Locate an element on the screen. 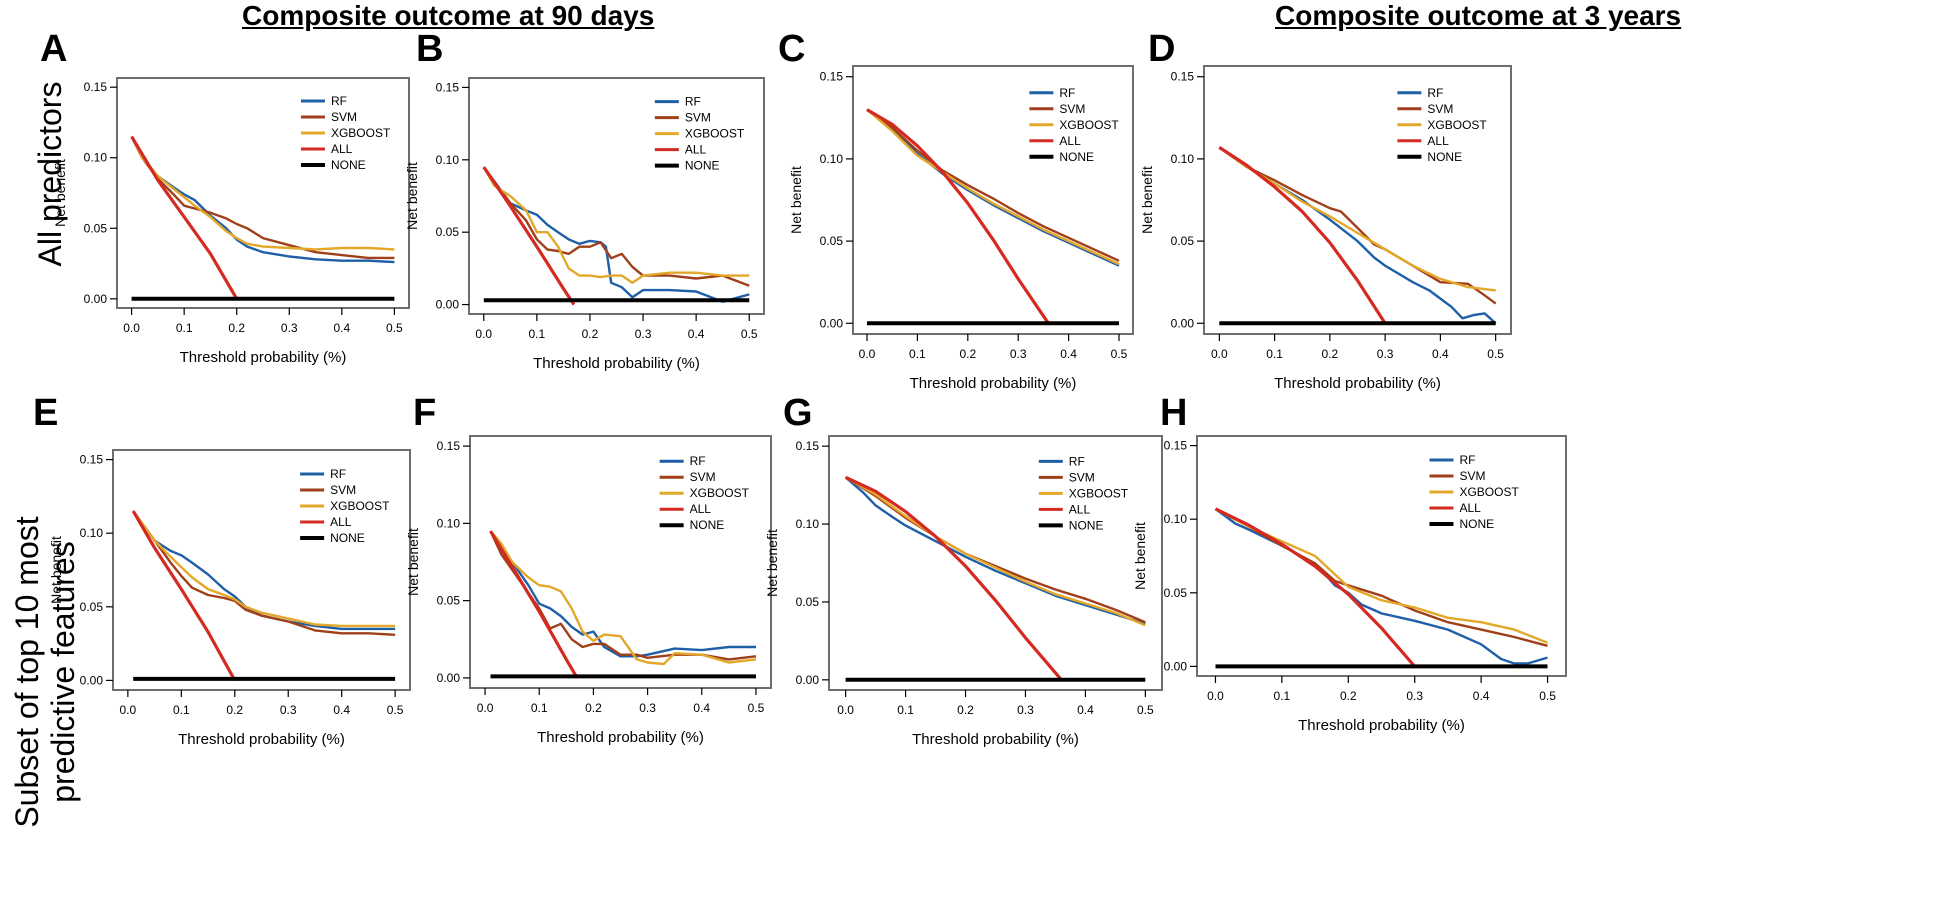  panel-letter-E: E is located at coordinates (46, 413).